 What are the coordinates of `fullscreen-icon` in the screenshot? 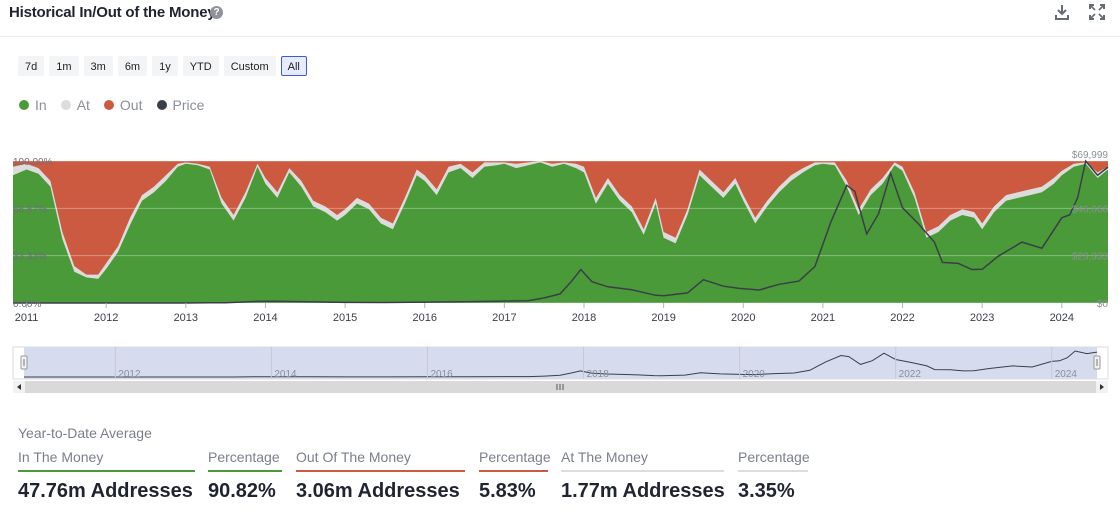 It's located at (1097, 12).